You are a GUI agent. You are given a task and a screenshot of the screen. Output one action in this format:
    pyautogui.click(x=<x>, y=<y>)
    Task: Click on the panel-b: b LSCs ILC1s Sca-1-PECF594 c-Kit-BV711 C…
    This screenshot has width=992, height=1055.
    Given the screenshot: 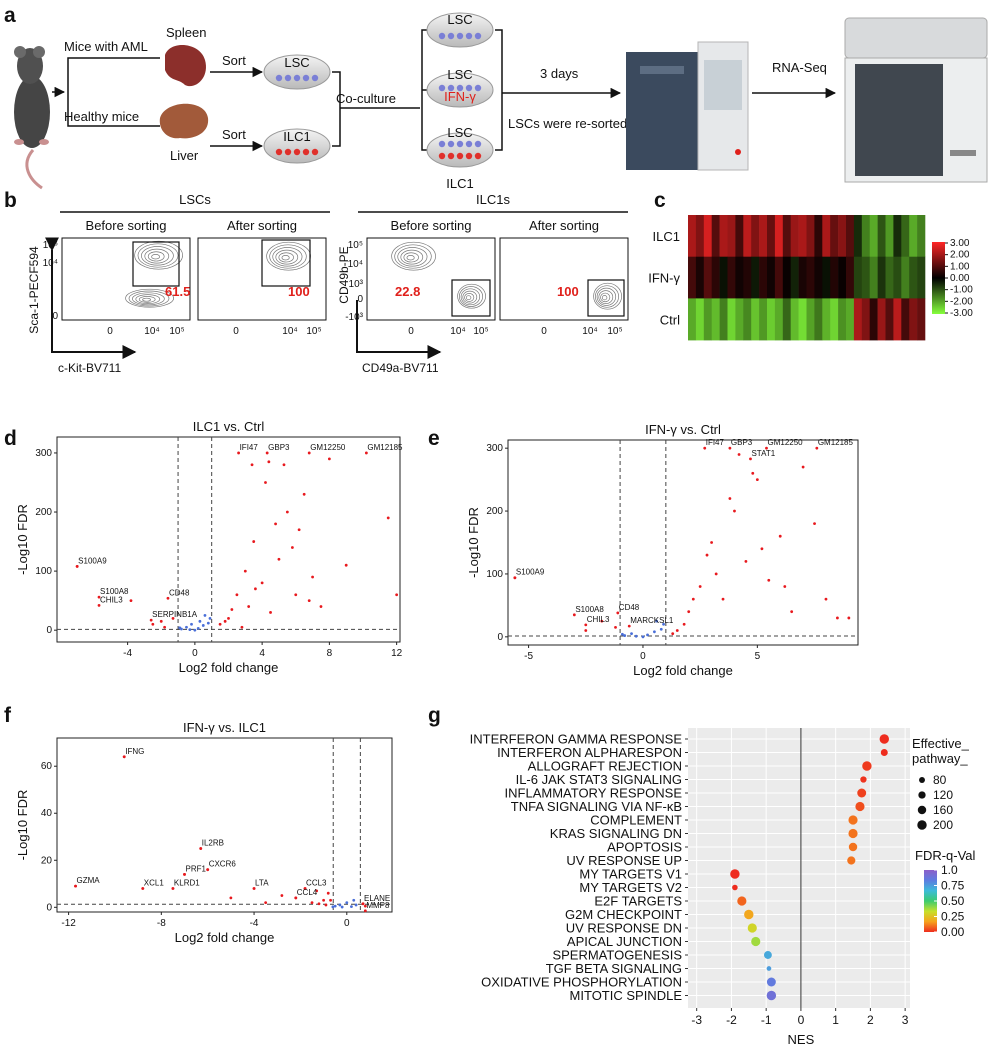 What is the action you would take?
    pyautogui.click(x=316, y=282)
    